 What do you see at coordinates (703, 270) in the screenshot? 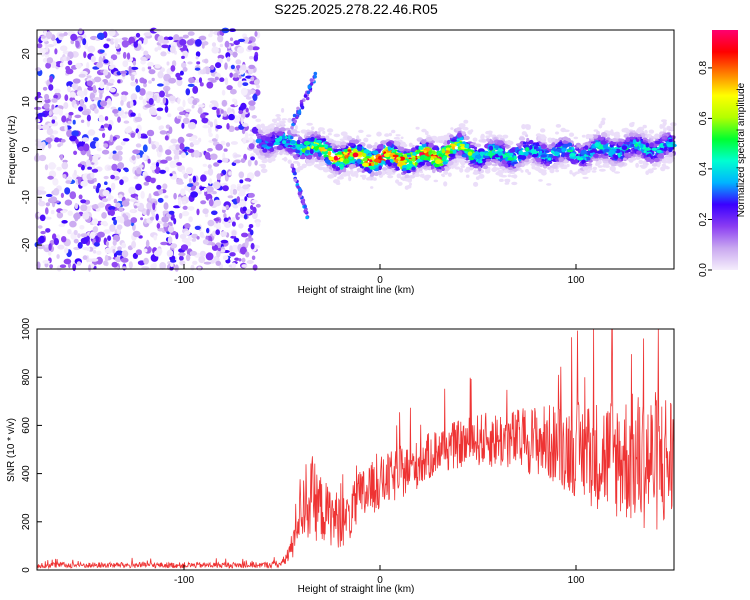
I see `colorbar-tick-label: 0.0` at bounding box center [703, 270].